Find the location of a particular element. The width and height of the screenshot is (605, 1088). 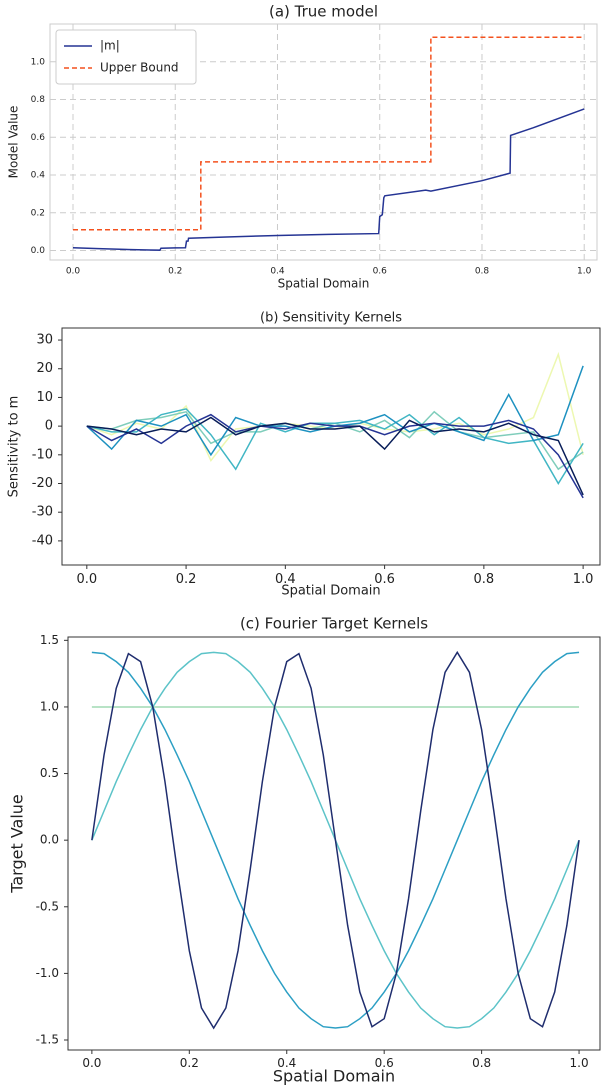

y-tick-label: 0.5 is located at coordinates (49, 773).